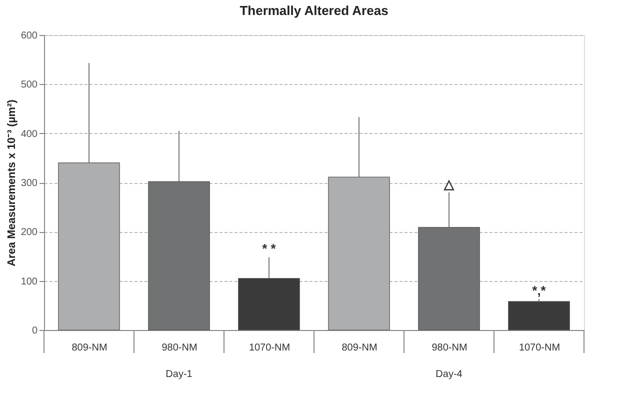  Describe the element at coordinates (449, 374) in the screenshot. I see `text: Day-4` at that location.